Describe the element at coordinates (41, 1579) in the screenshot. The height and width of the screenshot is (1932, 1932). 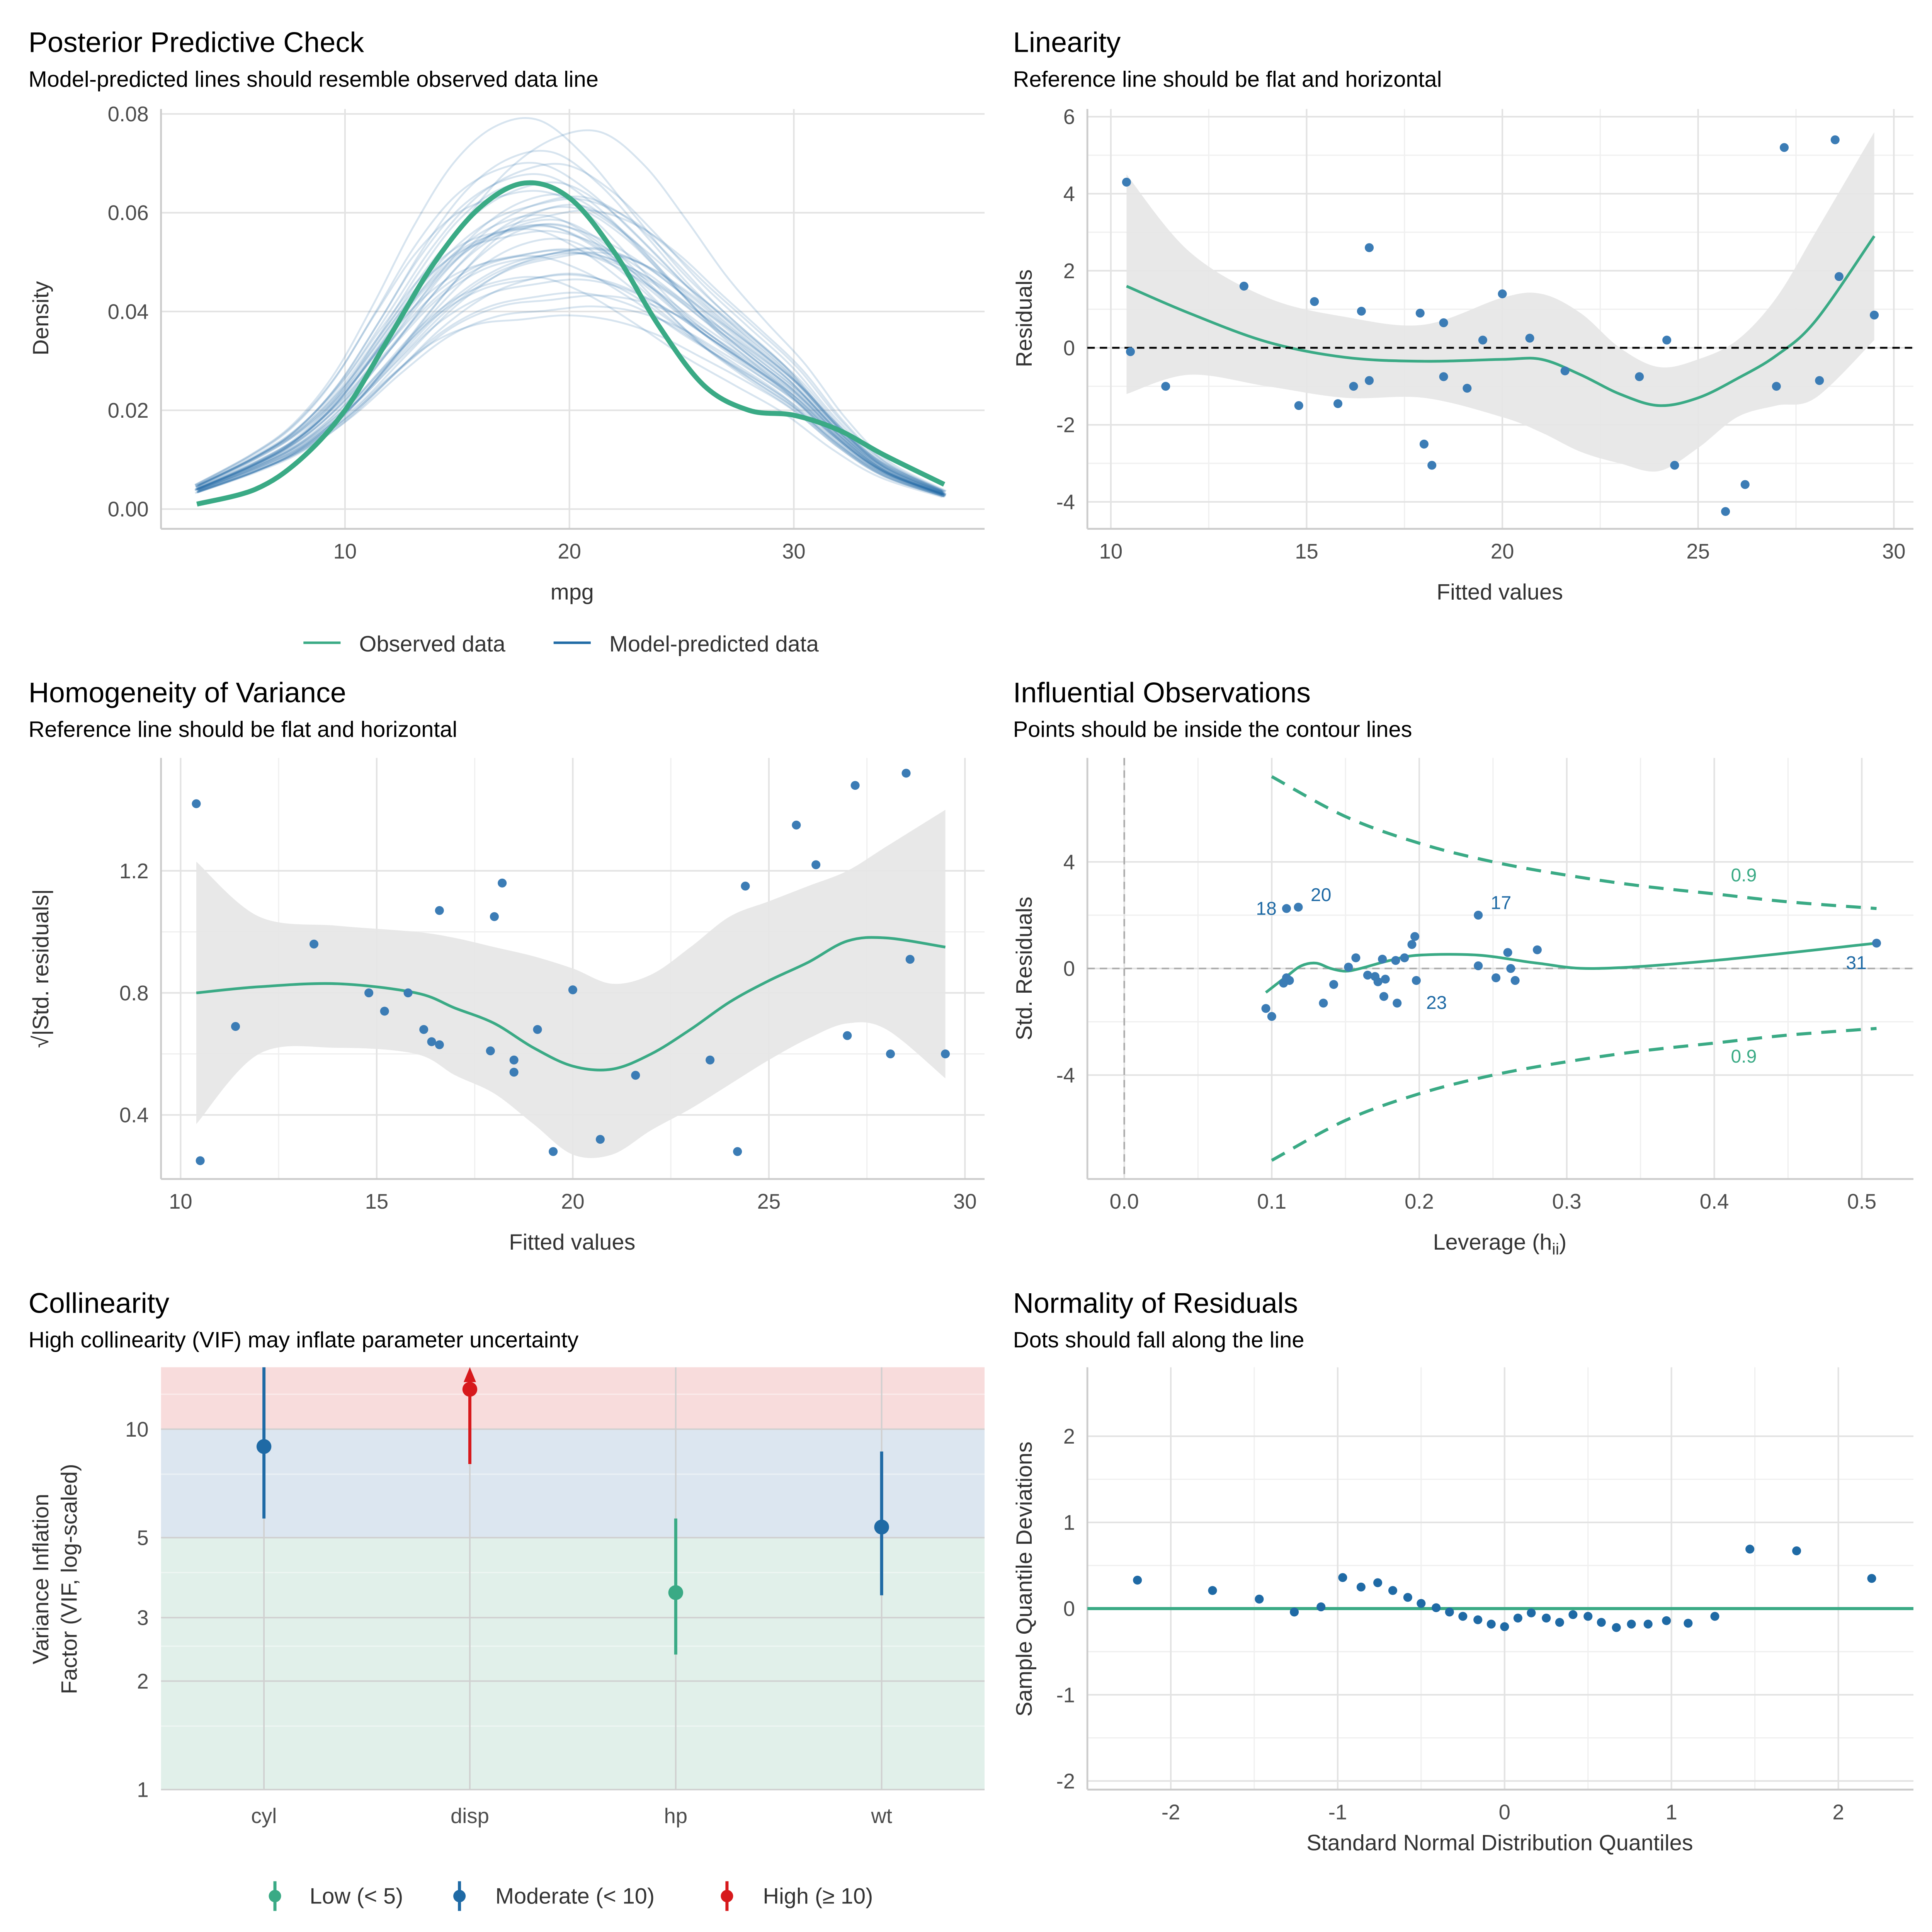
I see `y-axis-label-line1: Variance Inflation` at that location.